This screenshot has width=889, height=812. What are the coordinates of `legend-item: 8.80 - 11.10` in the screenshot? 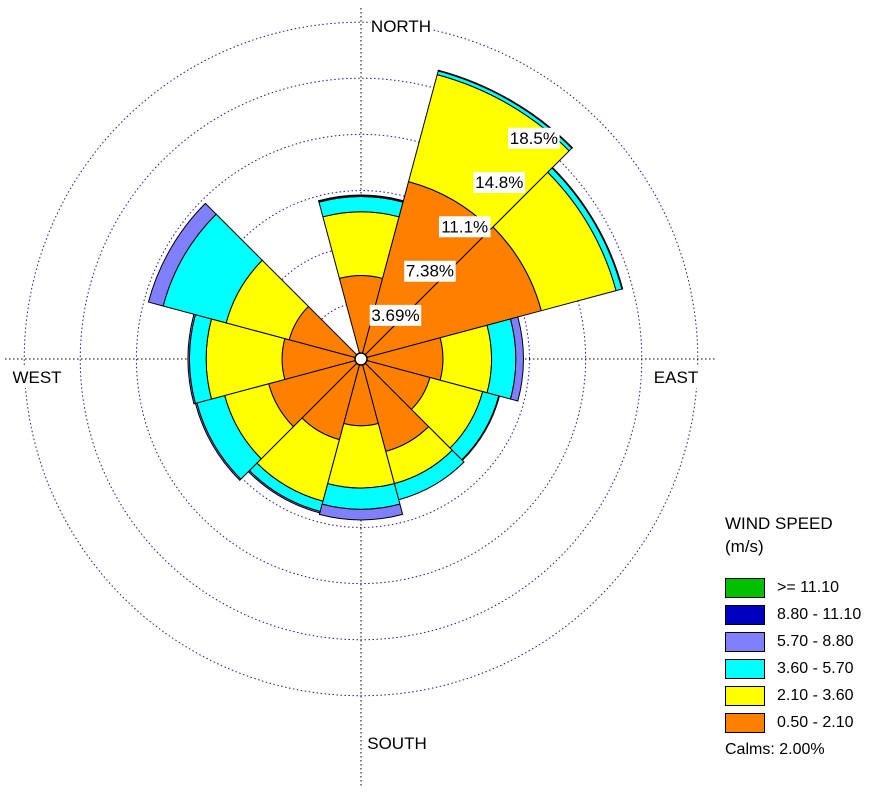 It's located at (793, 614).